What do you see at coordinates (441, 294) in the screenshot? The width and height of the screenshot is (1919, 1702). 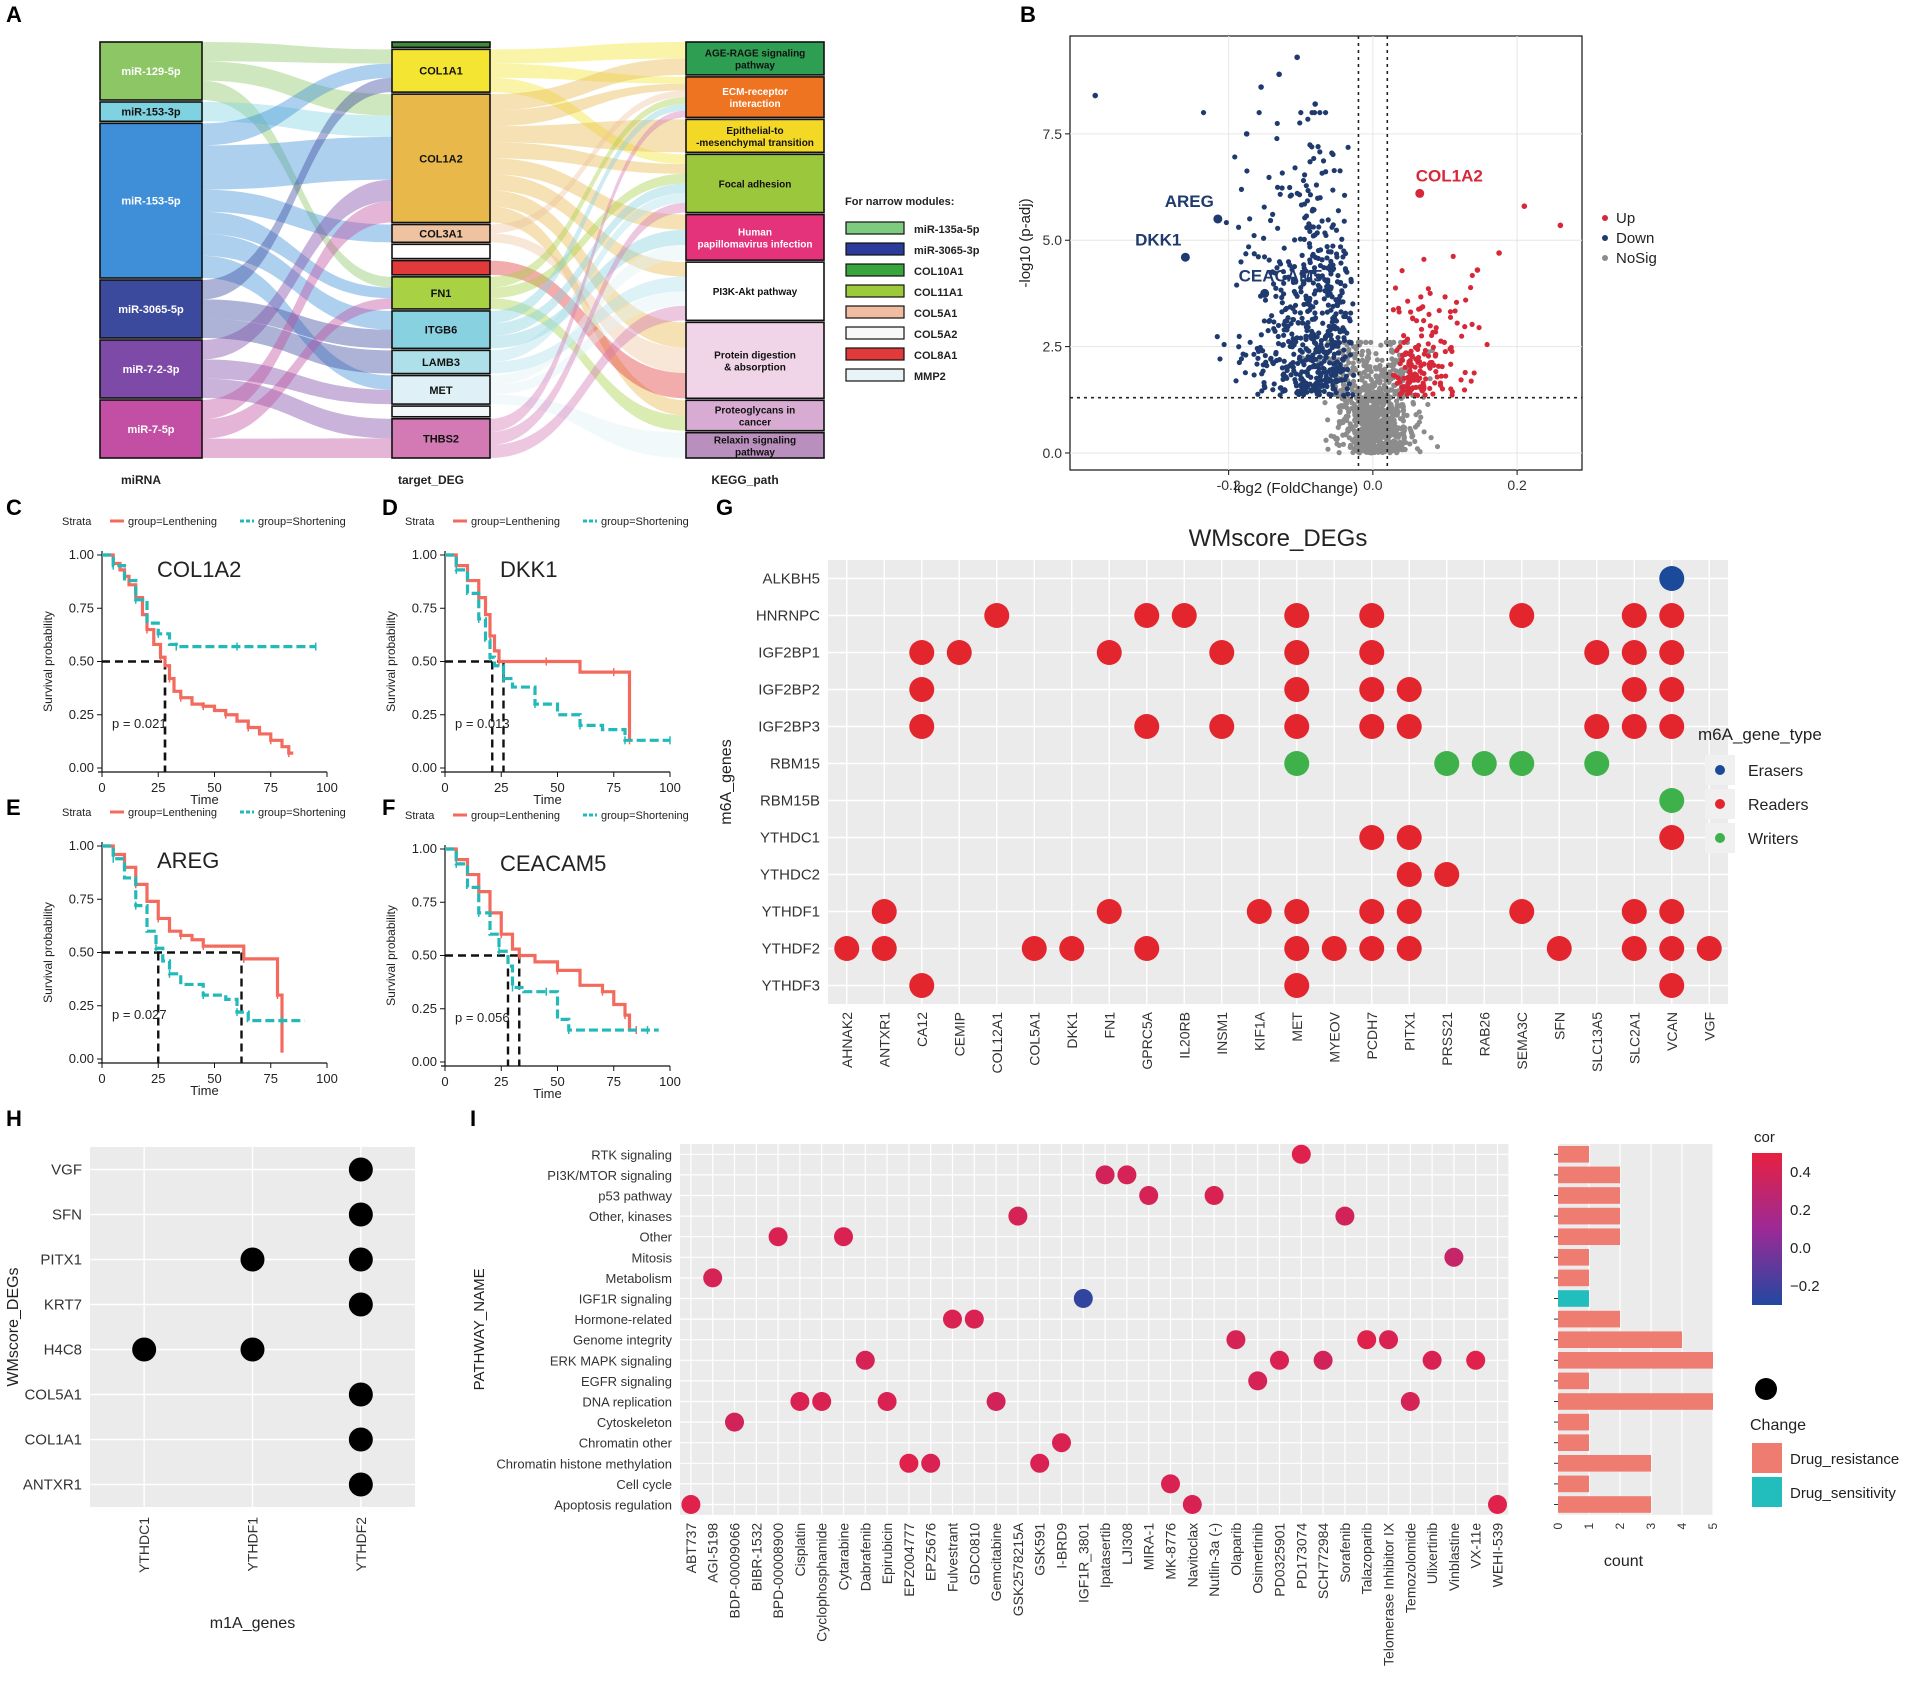 I see `sankey-node-label: FN1` at bounding box center [441, 294].